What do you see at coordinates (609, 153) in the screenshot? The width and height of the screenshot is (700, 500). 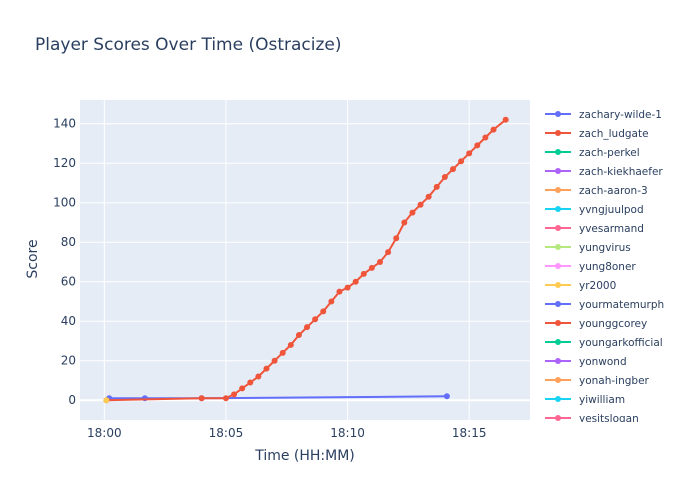 I see `legend-label: zach-perkel` at bounding box center [609, 153].